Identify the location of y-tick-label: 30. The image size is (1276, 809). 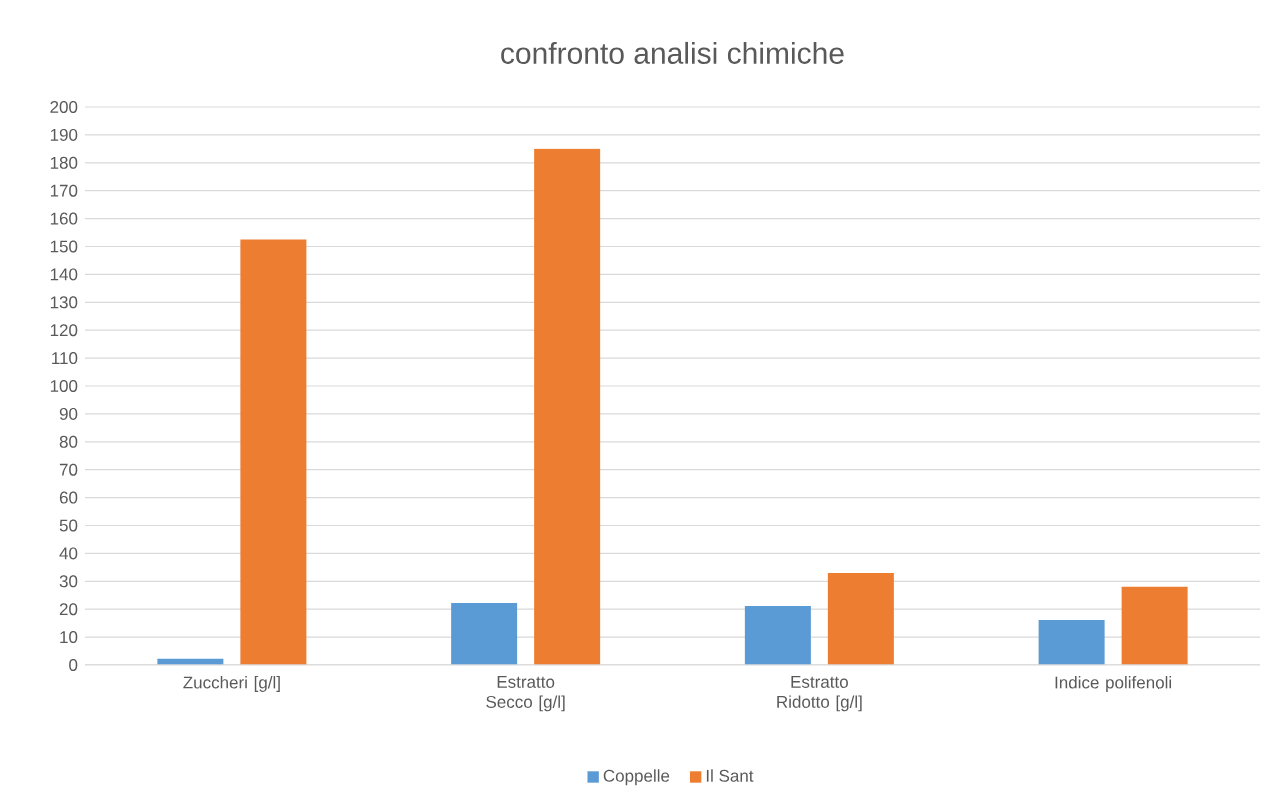
(68, 581).